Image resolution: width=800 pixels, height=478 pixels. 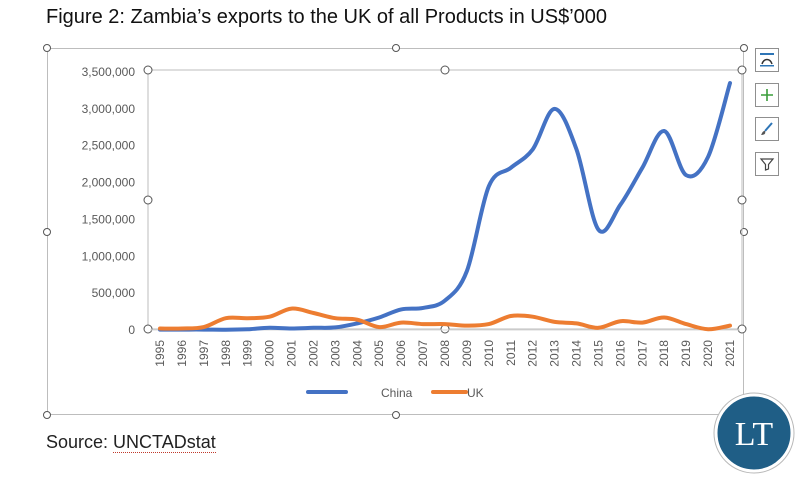 I want to click on x-tick-label: 2003, so click(x=335, y=353).